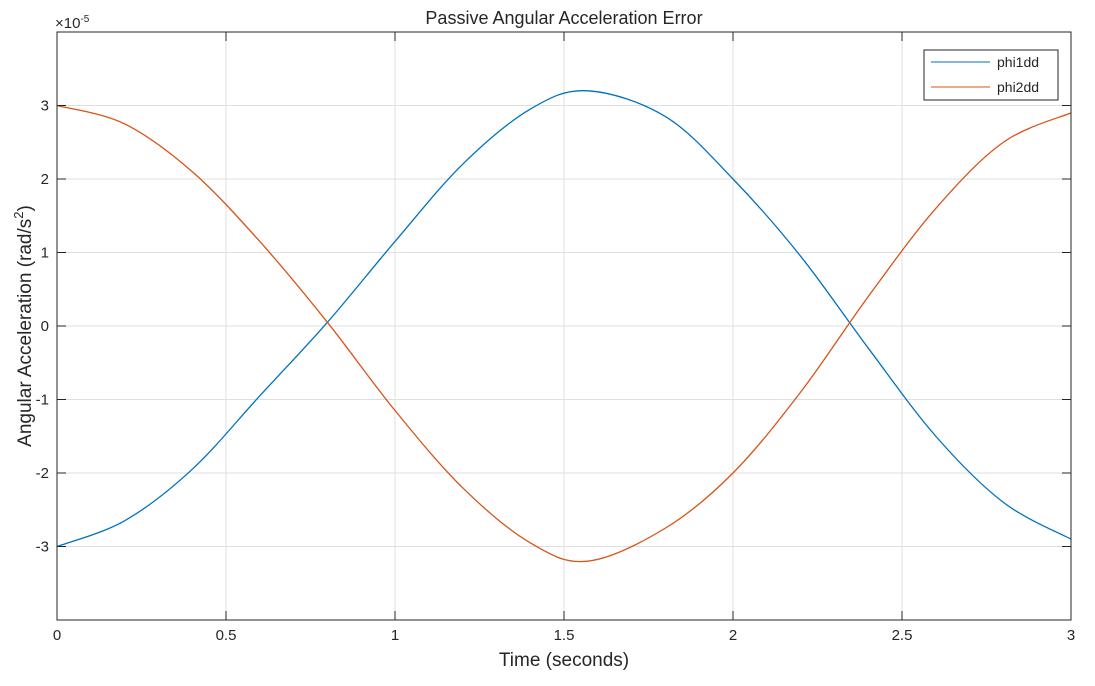 This screenshot has width=1095, height=686. Describe the element at coordinates (733, 635) in the screenshot. I see `x-tick-label: 2` at that location.